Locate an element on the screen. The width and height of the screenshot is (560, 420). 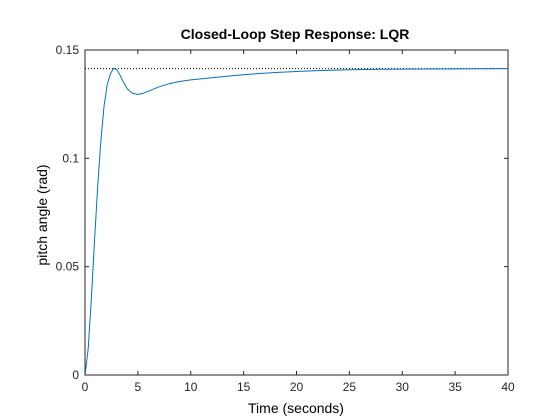
y-axis-label: pitch angle (rad) is located at coordinates (42, 214).